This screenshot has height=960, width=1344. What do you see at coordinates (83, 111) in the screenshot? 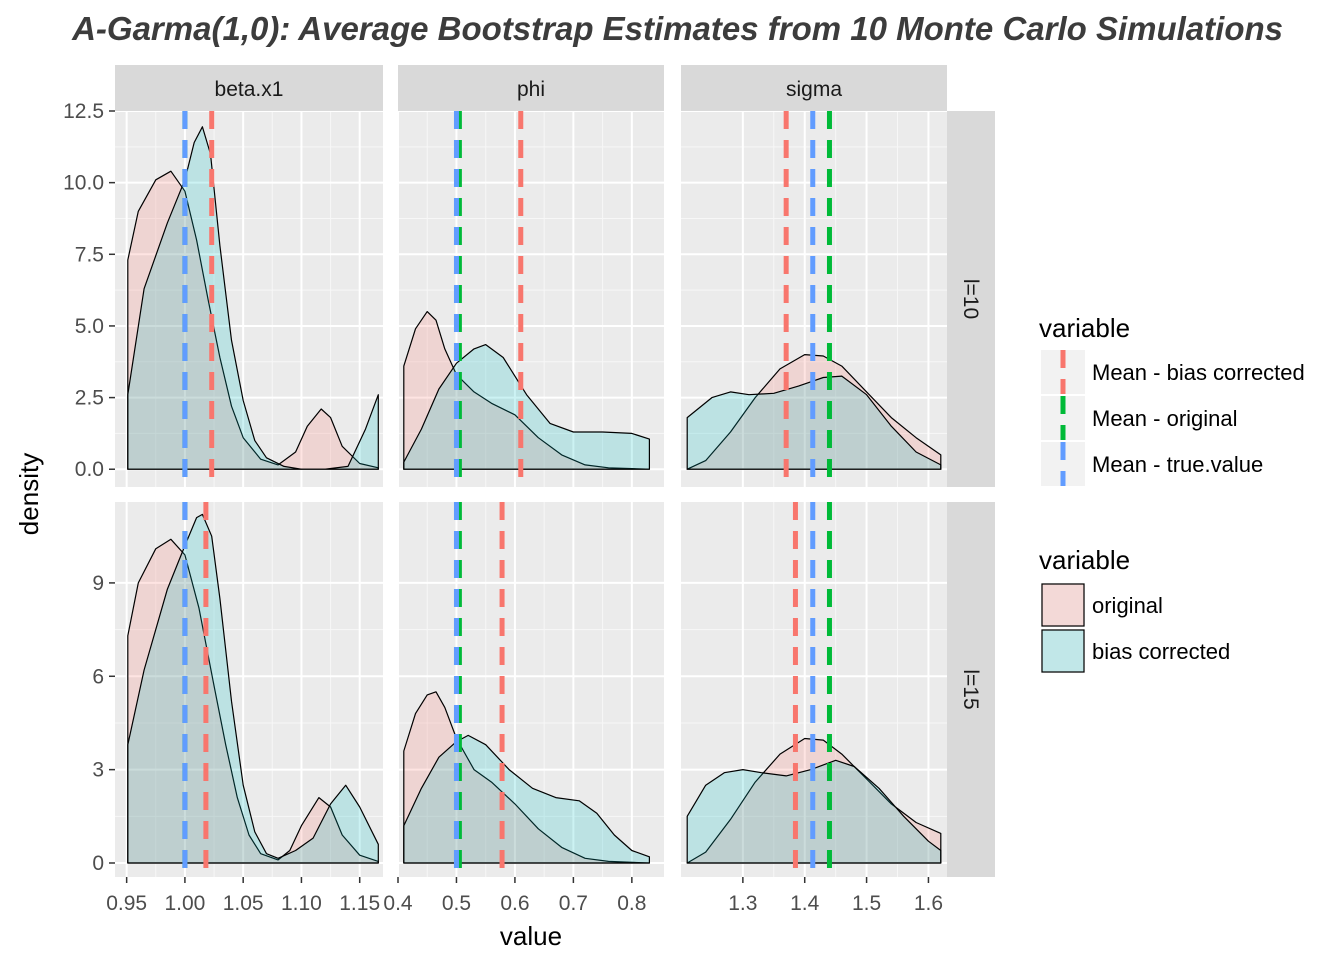
I see `y-tick-label: 12.5` at bounding box center [83, 111].